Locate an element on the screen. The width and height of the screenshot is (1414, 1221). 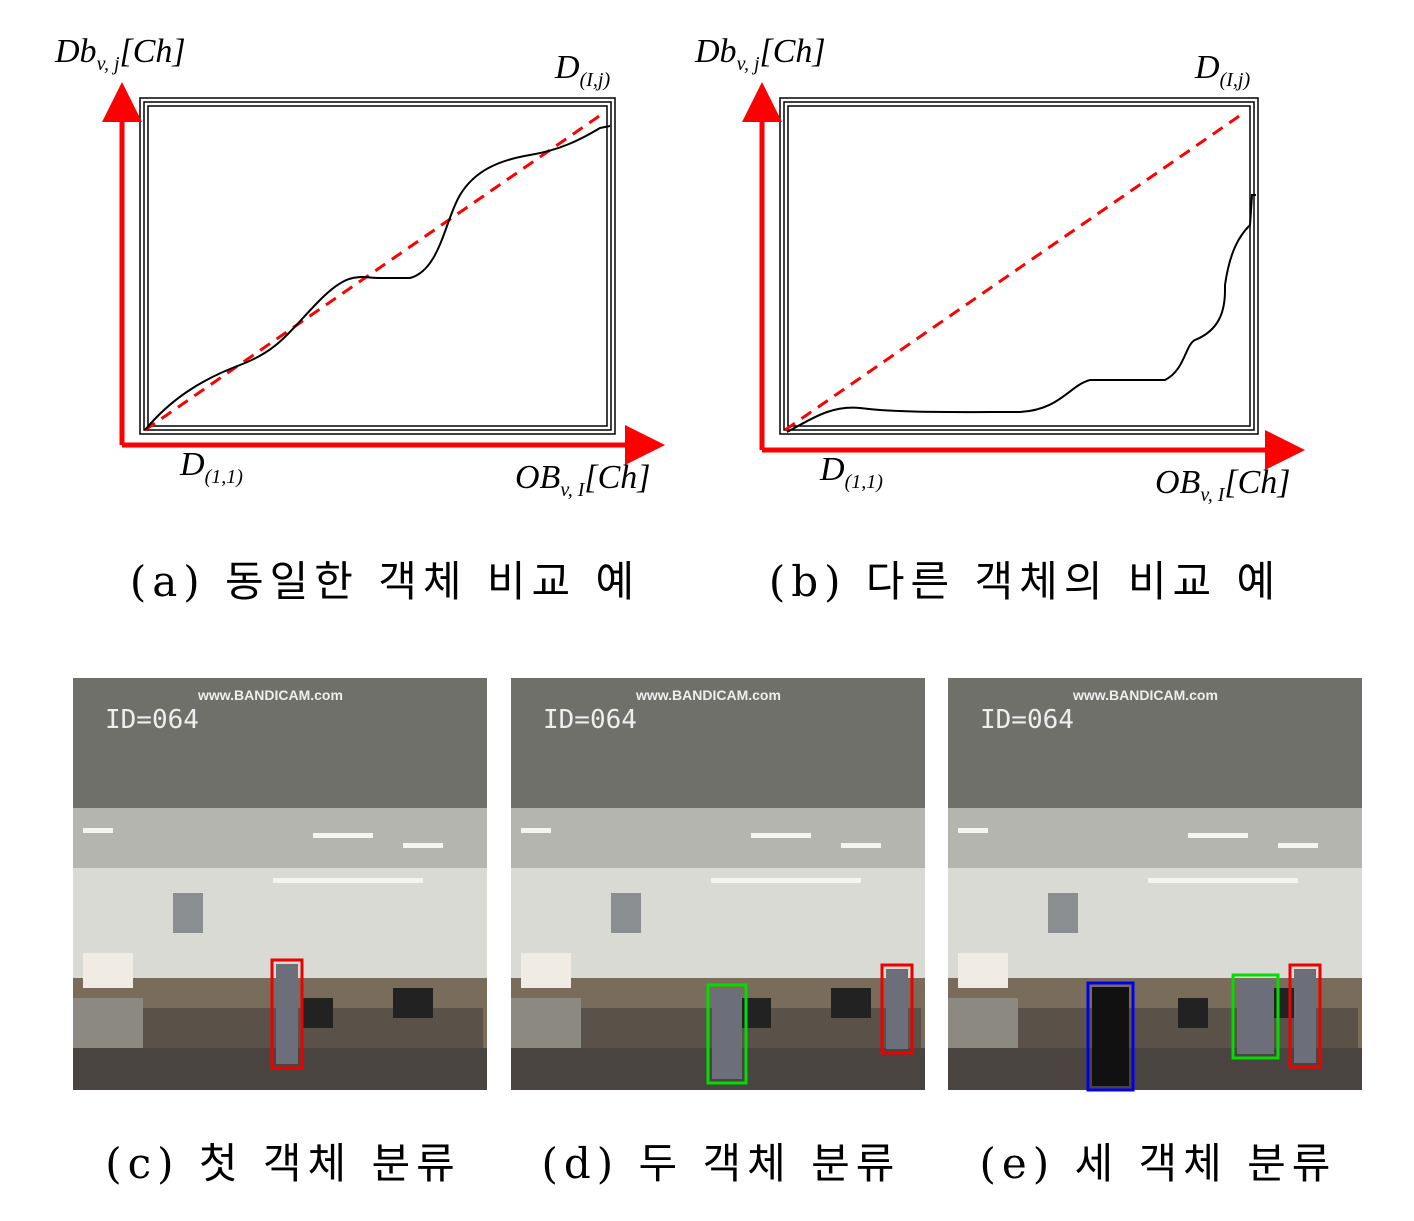
caption: (a) 동일한 객체 비교 예 is located at coordinates (385, 581).